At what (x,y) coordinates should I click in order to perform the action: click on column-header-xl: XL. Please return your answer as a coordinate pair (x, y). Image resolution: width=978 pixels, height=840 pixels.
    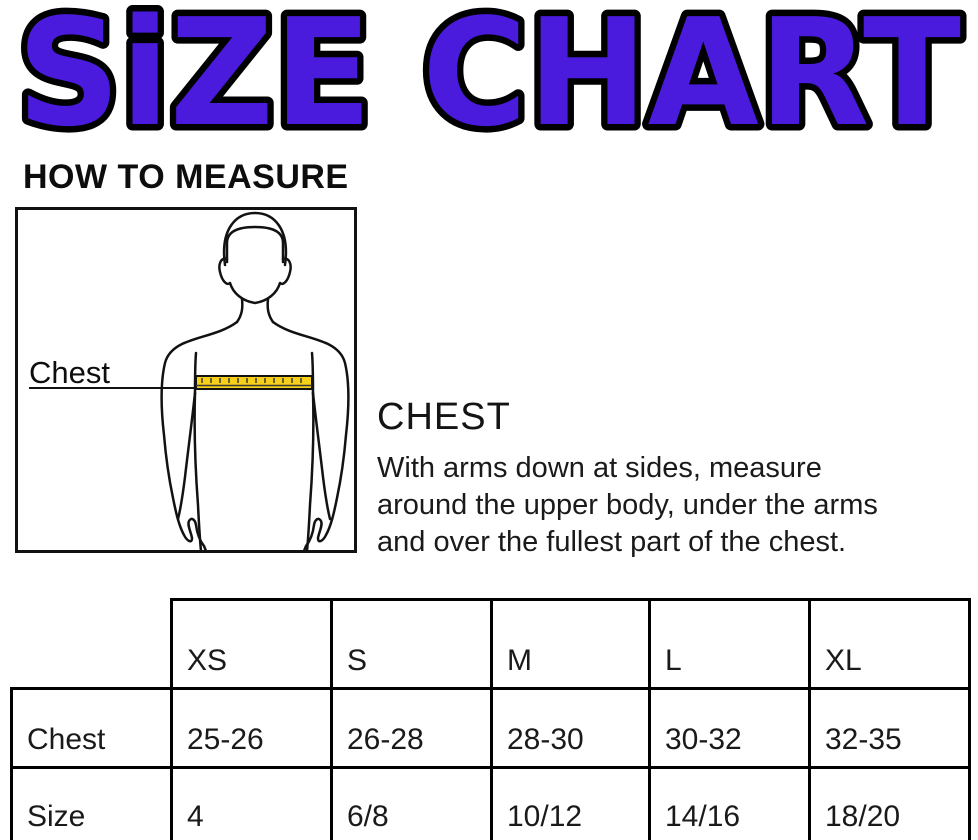
    Looking at the image, I should click on (889, 644).